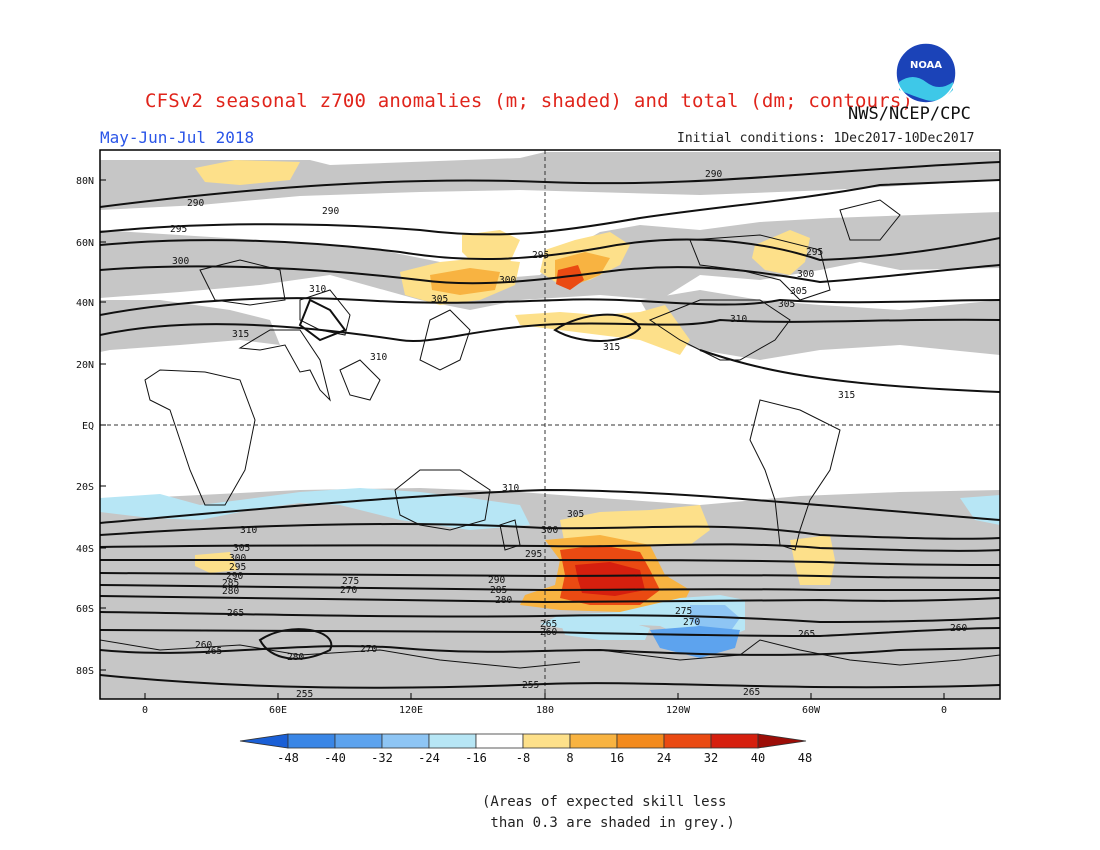  Describe the element at coordinates (85, 243) in the screenshot. I see `lat-label: 60N` at that location.